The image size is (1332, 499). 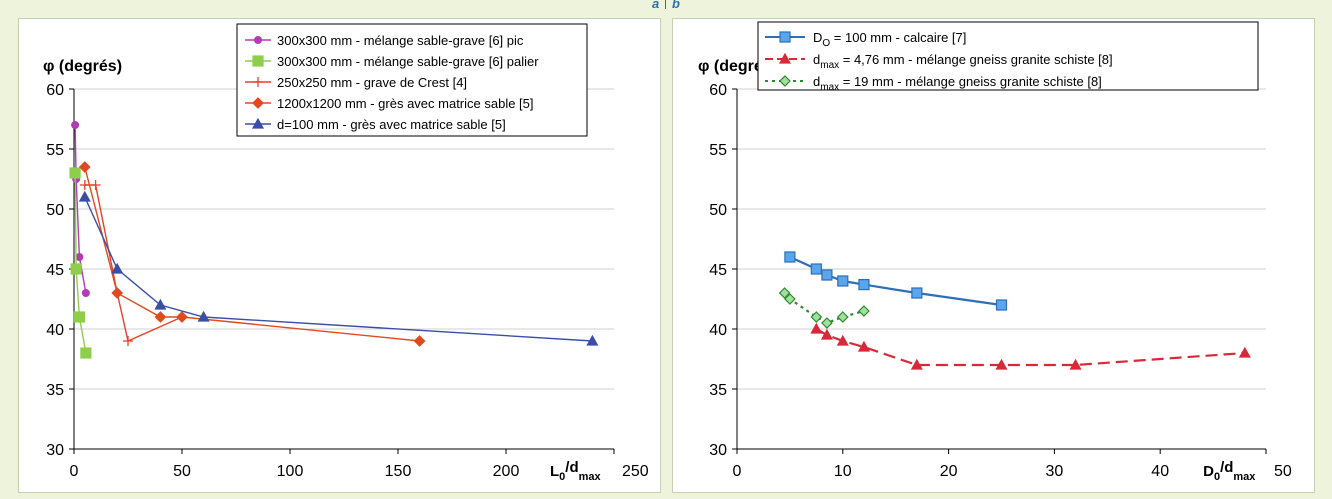 What do you see at coordinates (391, 124) in the screenshot?
I see `legend-label: d=100 mm - grès avec matrice sable [5]` at bounding box center [391, 124].